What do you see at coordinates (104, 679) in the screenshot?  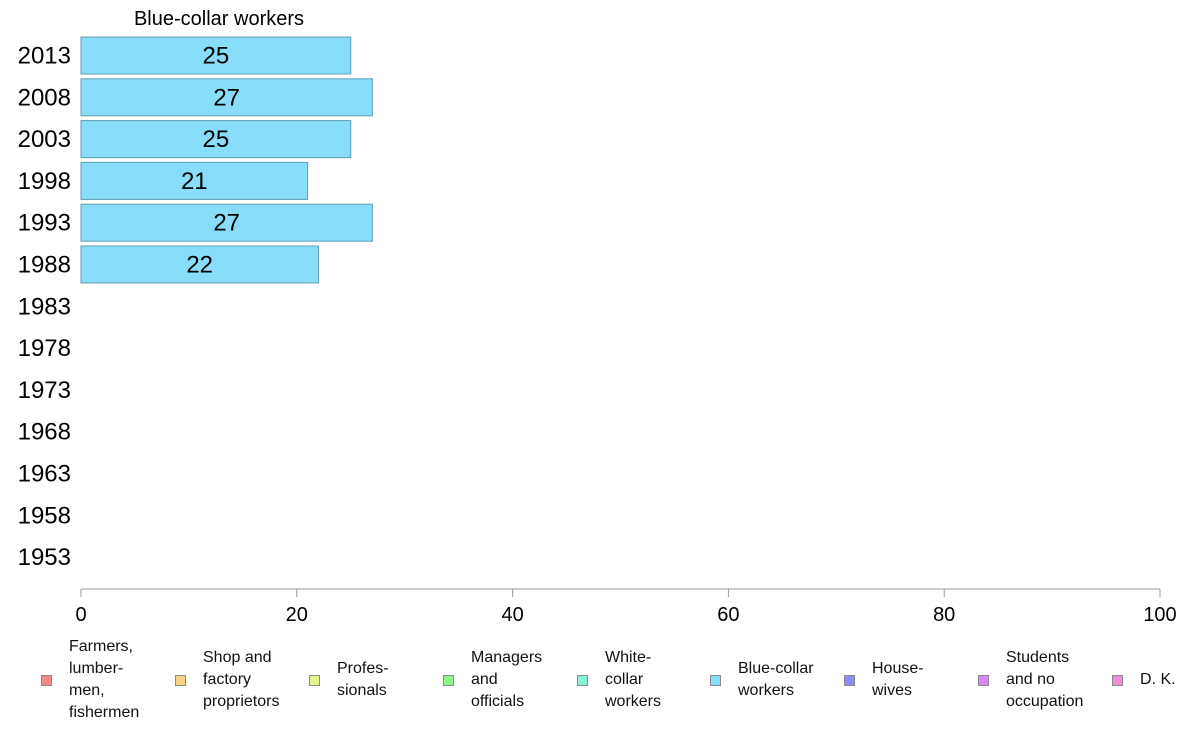 I see `legend-label: Farmers, lumber- men, fishermen` at bounding box center [104, 679].